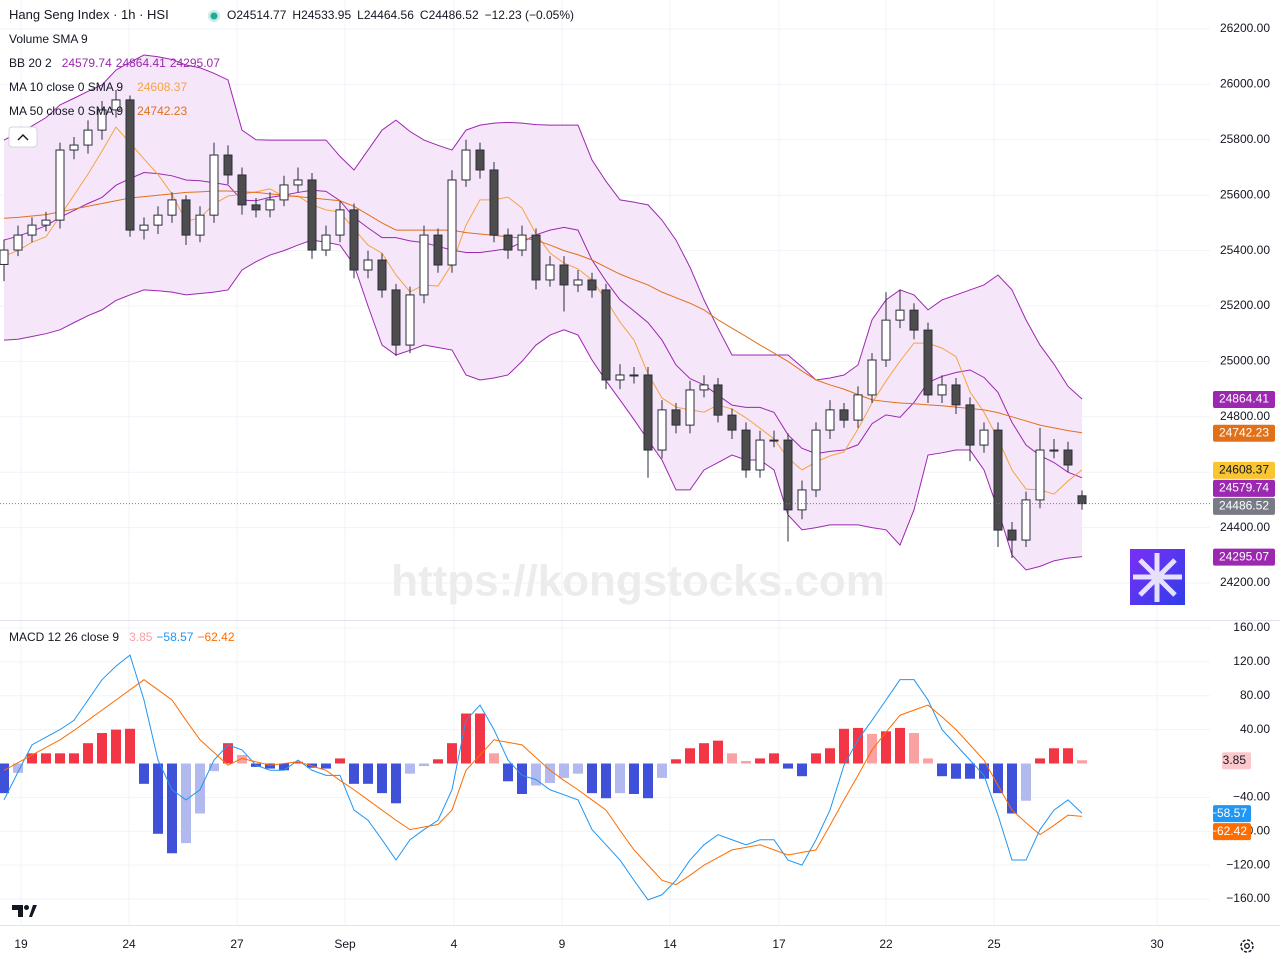 This screenshot has width=1280, height=960. What do you see at coordinates (562, 944) in the screenshot?
I see `x-tick-label: 9` at bounding box center [562, 944].